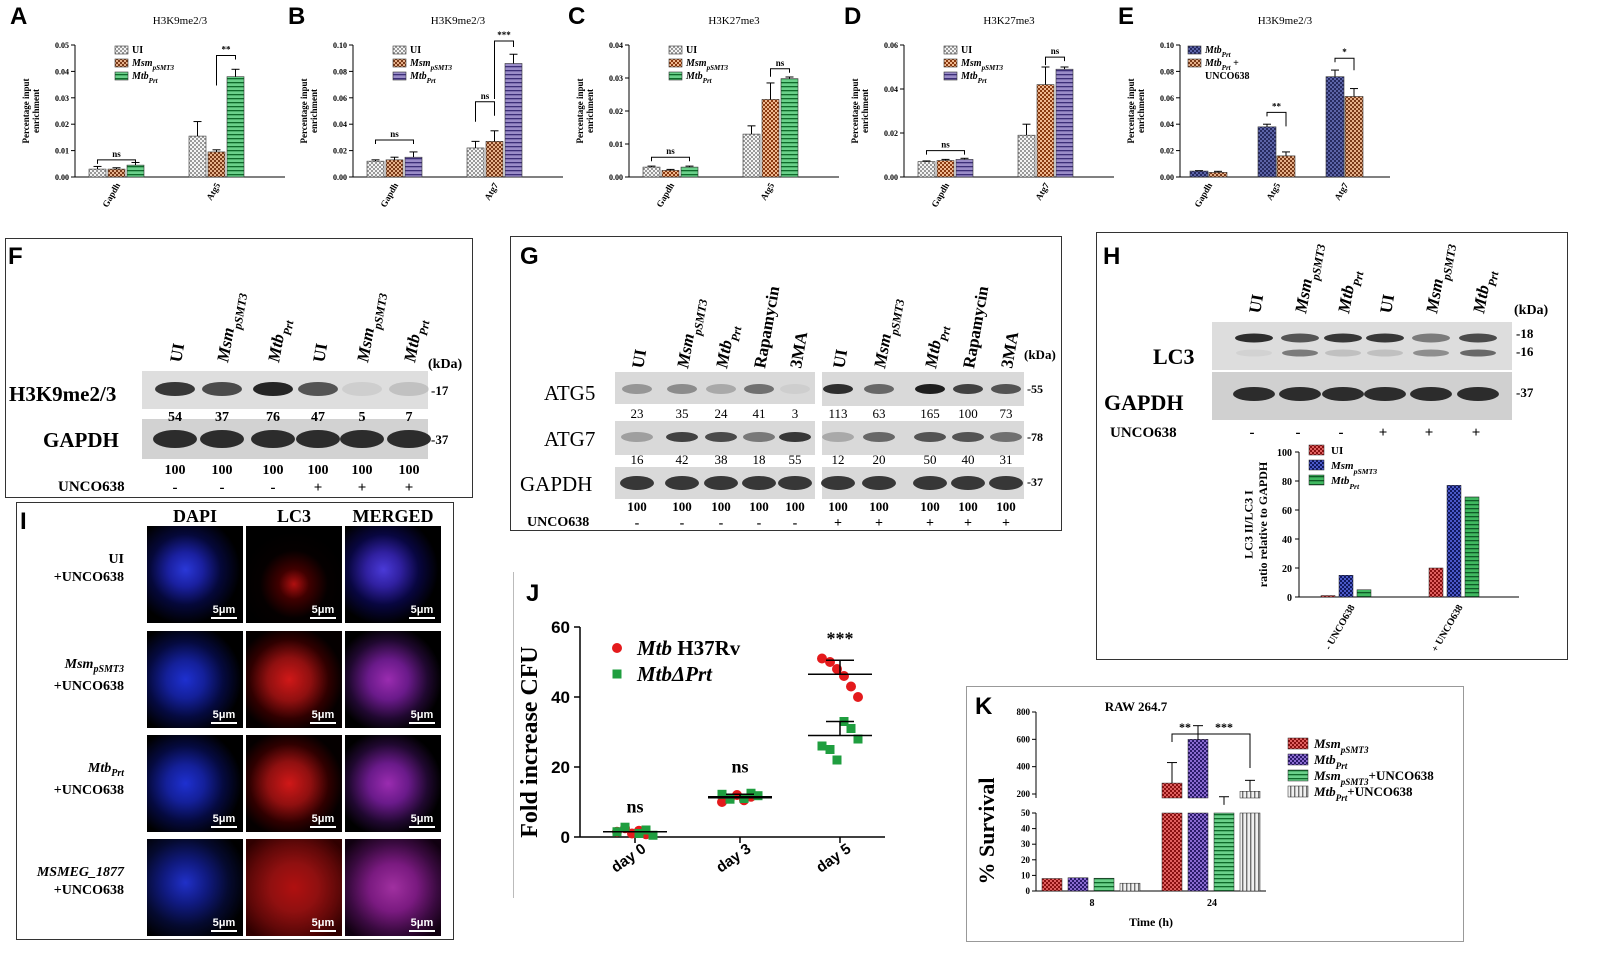  Describe the element at coordinates (1035, 437) in the screenshot. I see `kda-marker: -78` at that location.